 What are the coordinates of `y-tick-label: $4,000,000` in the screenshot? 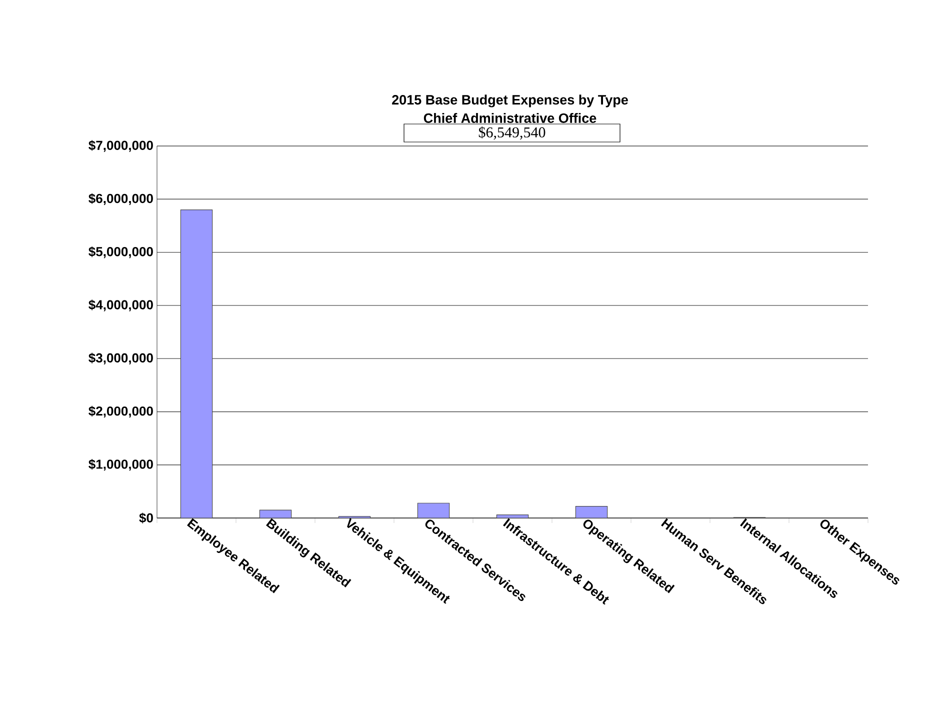 It's located at (120, 306).